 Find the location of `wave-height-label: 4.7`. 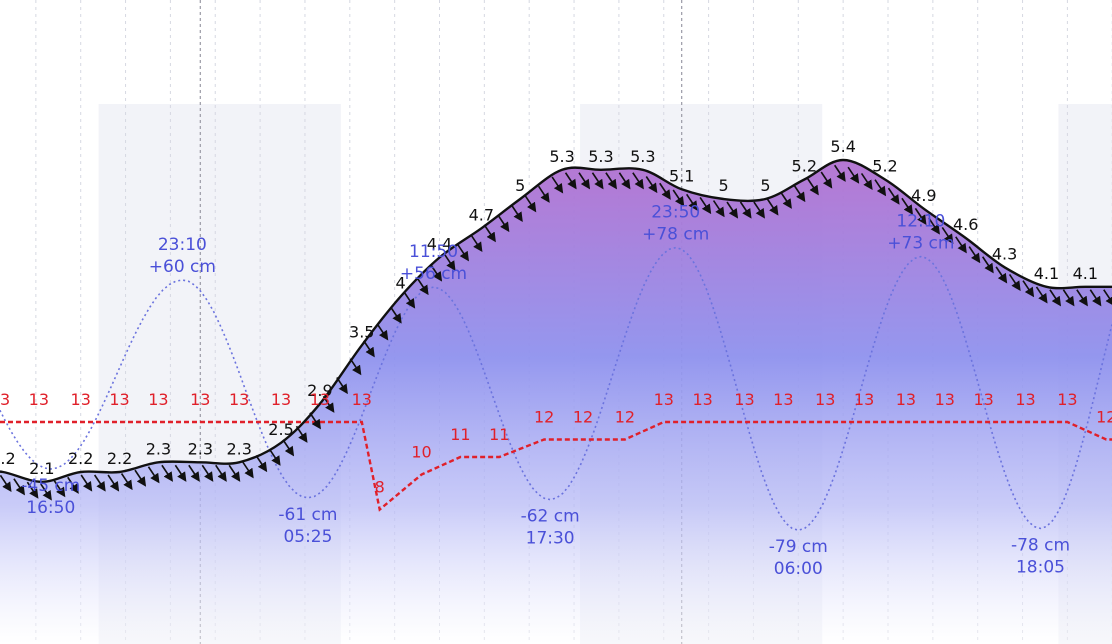

wave-height-label: 4.7 is located at coordinates (481, 214).